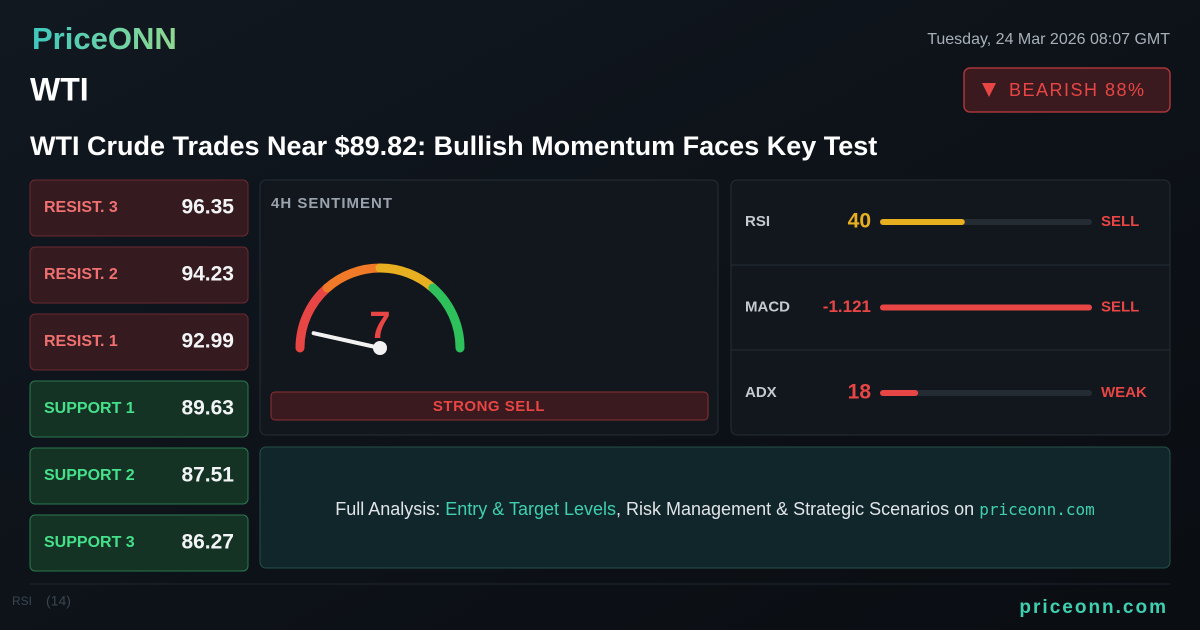  Describe the element at coordinates (847, 306) in the screenshot. I see `indicator-value: -1.121` at that location.